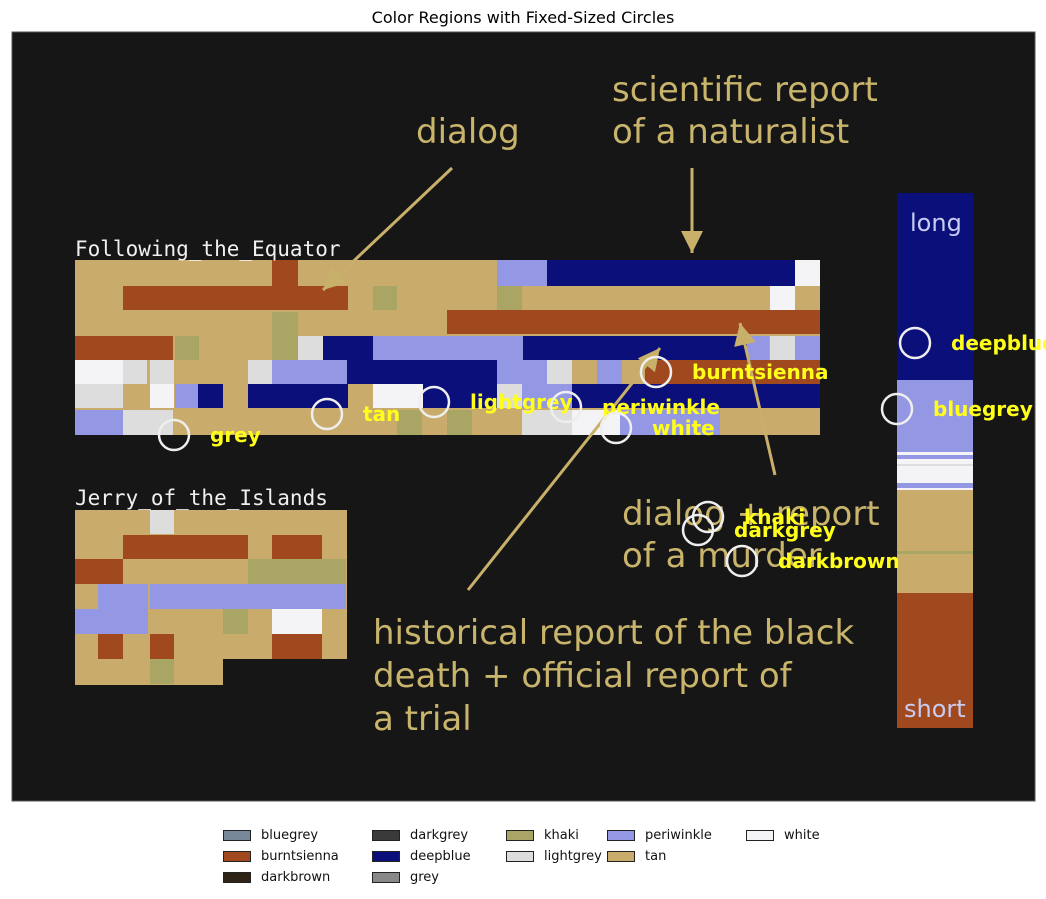 This screenshot has width=1046, height=899. I want to click on legend-label: tan, so click(656, 856).